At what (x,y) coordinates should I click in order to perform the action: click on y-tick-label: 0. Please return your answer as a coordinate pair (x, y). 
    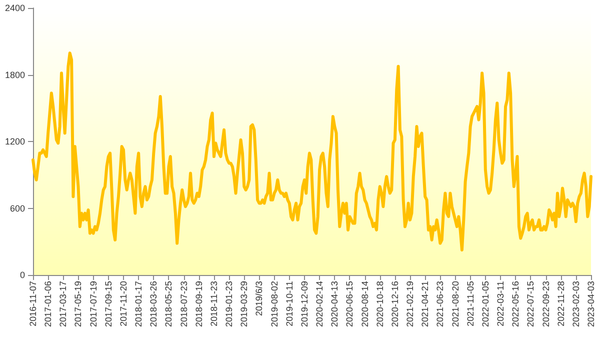
    Looking at the image, I should click on (22, 275).